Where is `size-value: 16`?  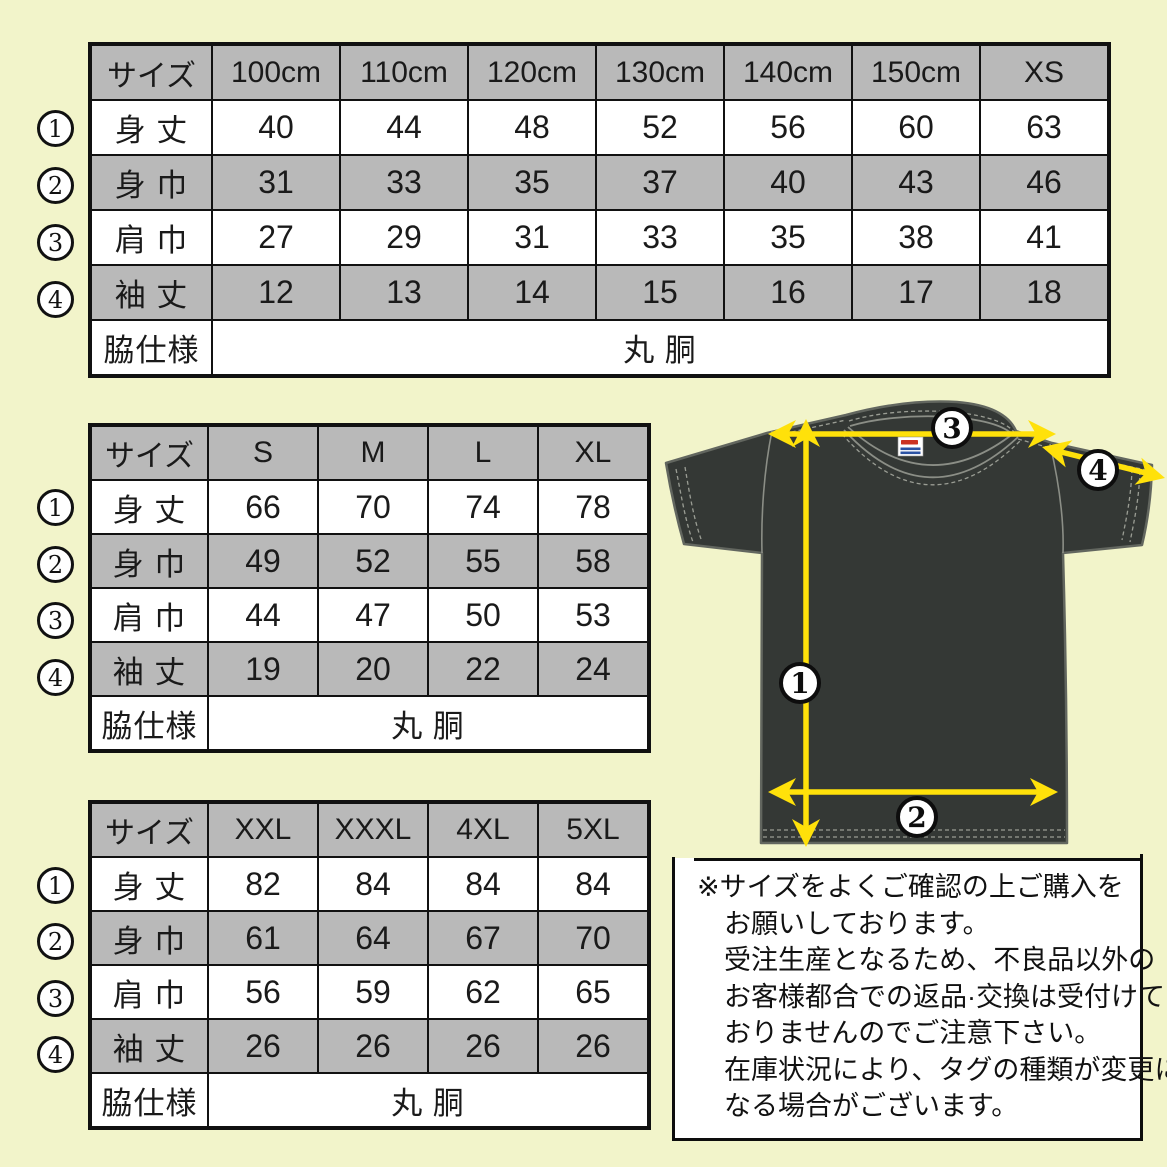
size-value: 16 is located at coordinates (788, 292).